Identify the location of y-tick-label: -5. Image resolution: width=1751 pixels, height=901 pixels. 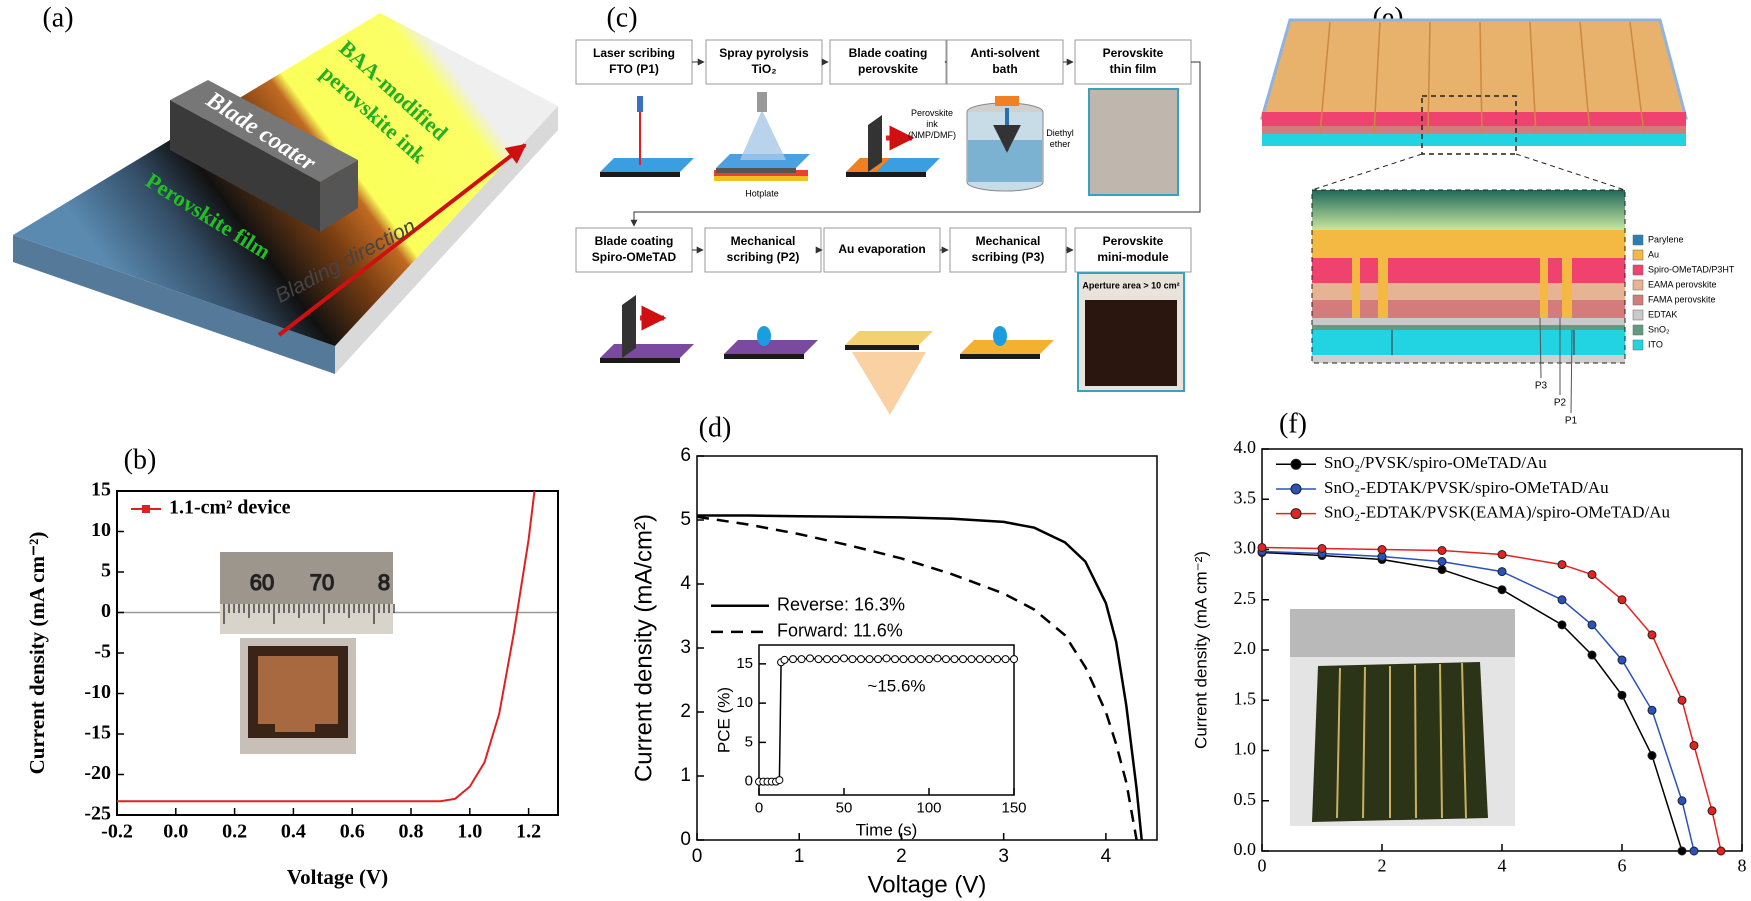
(102, 652).